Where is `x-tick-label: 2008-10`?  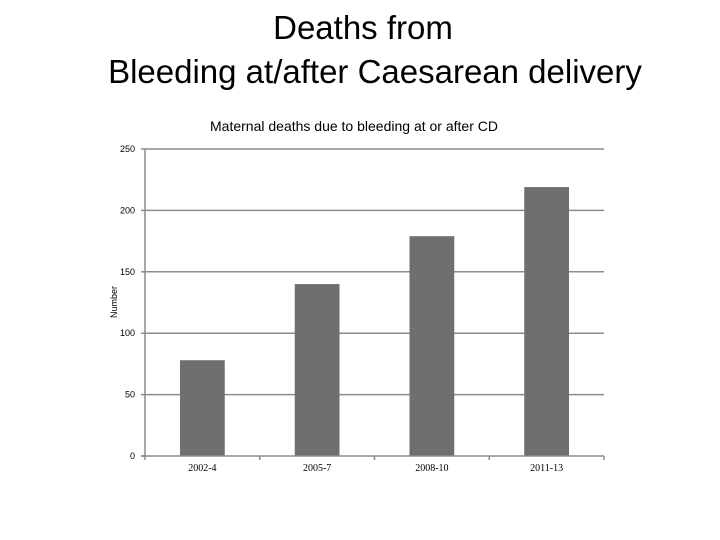 x-tick-label: 2008-10 is located at coordinates (431, 468).